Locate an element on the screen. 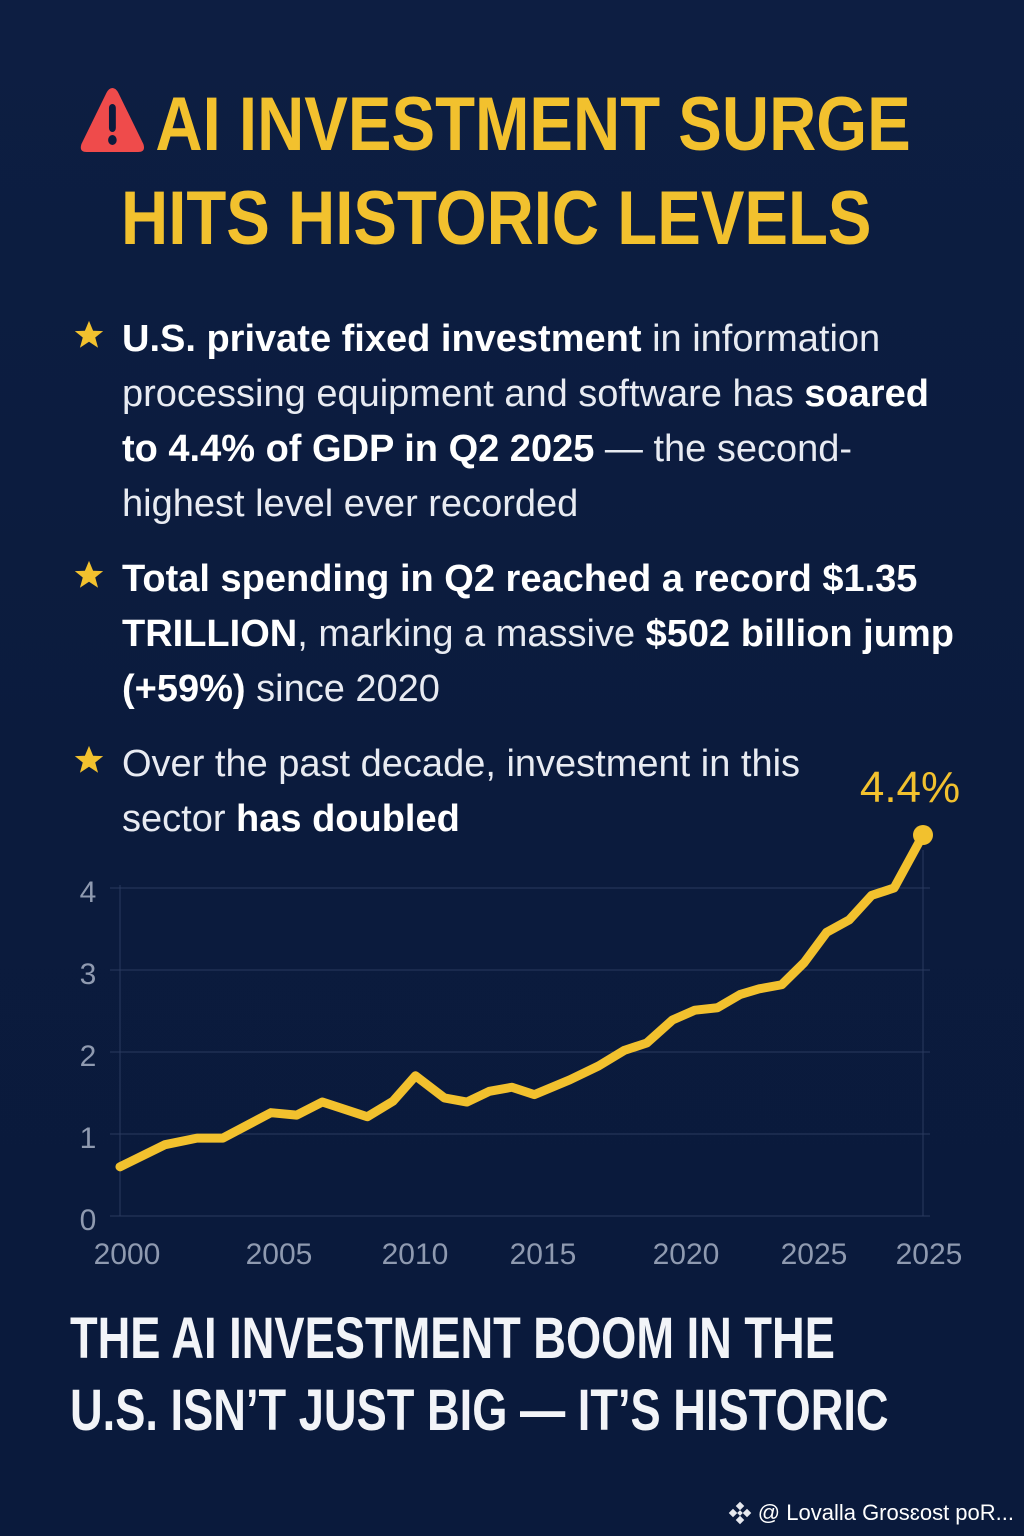 This screenshot has height=1536, width=1024. bottom-headline-line-2: U.S. ISN’T JUST BIG — IT’S HISTORIC is located at coordinates (479, 1410).